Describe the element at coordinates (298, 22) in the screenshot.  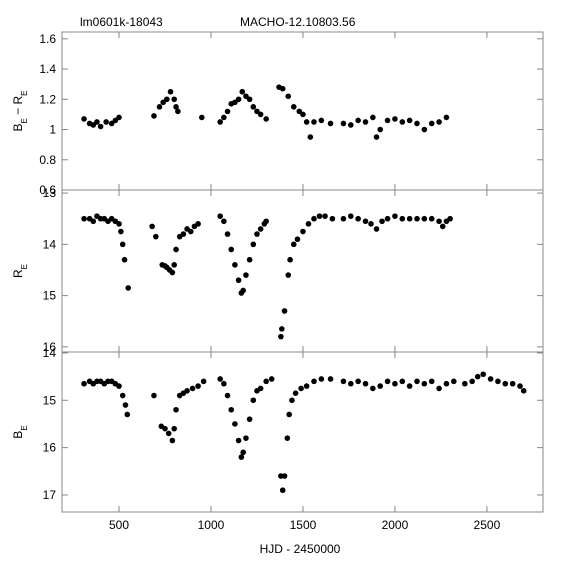
I see `chart-title-right: MACHO-12.10803.56` at that location.